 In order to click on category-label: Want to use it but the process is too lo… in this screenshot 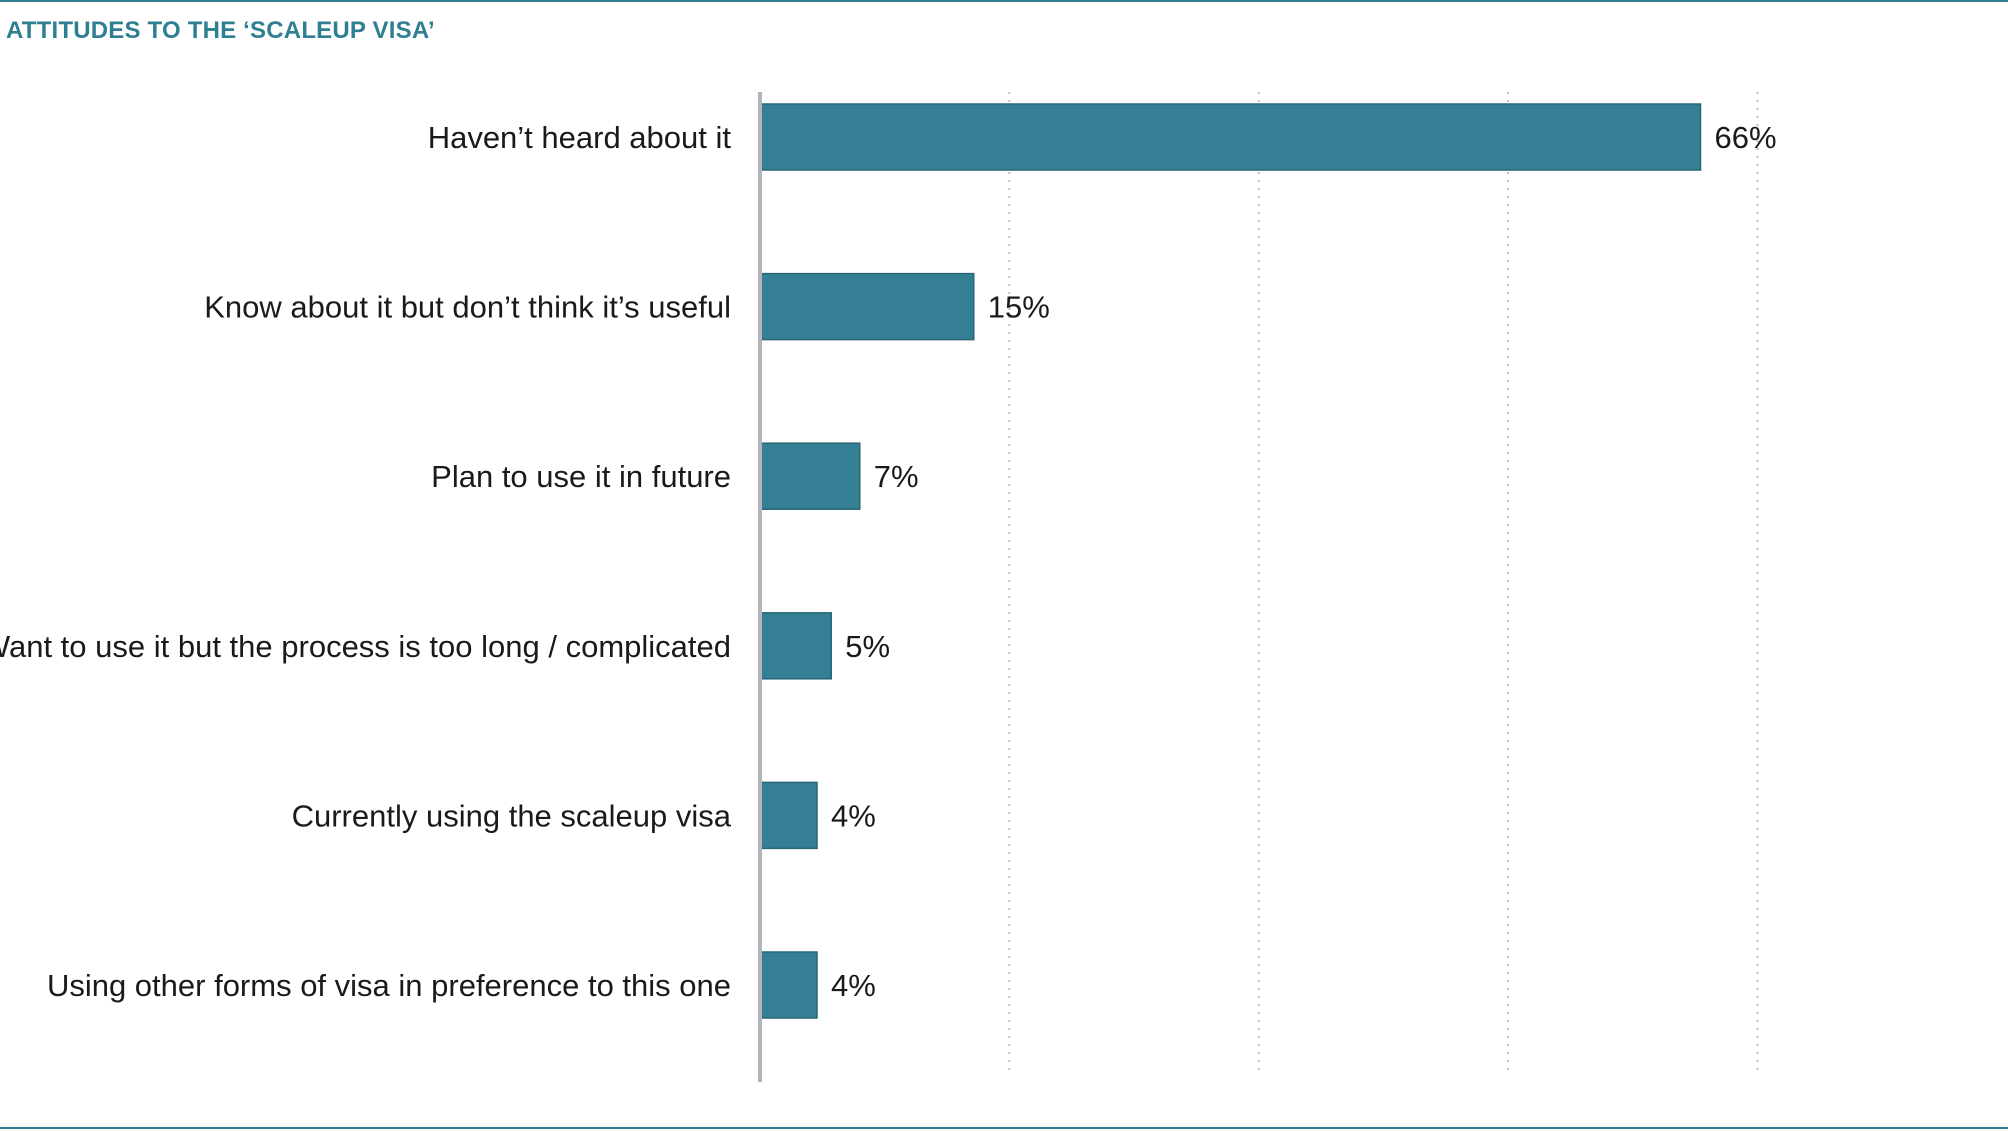, I will do `click(365, 646)`.